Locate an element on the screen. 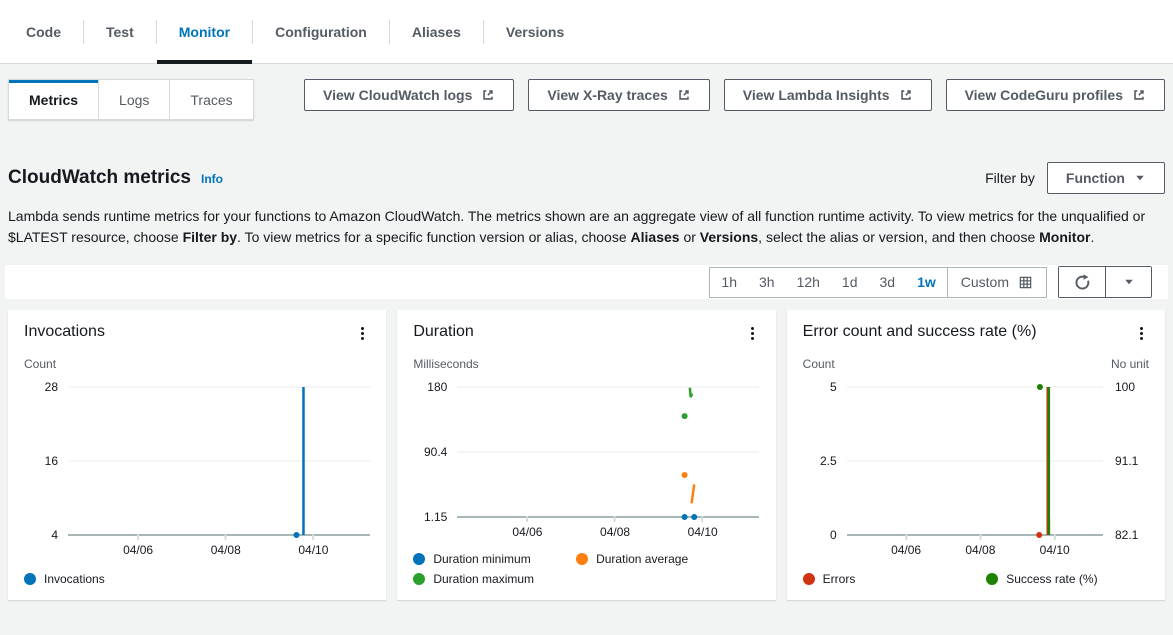 The width and height of the screenshot is (1173, 635). filter-wrap: Filter by Function is located at coordinates (1075, 178).